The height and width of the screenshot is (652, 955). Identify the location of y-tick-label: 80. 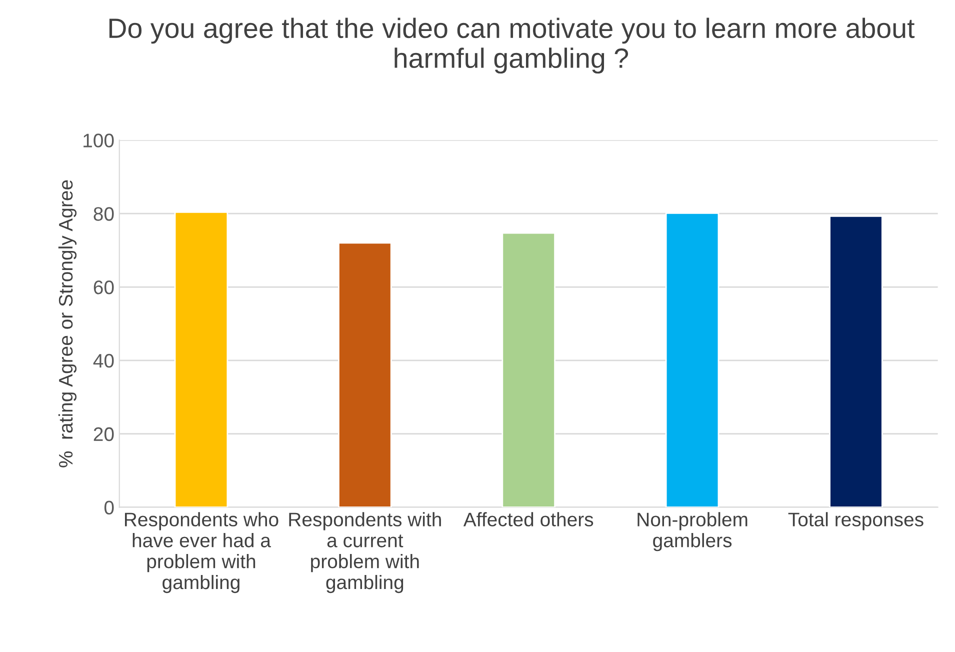
(104, 214).